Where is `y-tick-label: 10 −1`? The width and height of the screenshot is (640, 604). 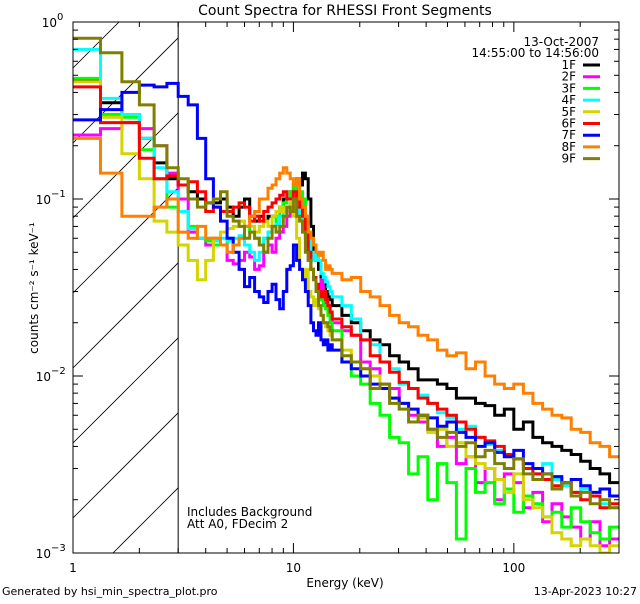
y-tick-label: 10 −1 is located at coordinates (51, 198).